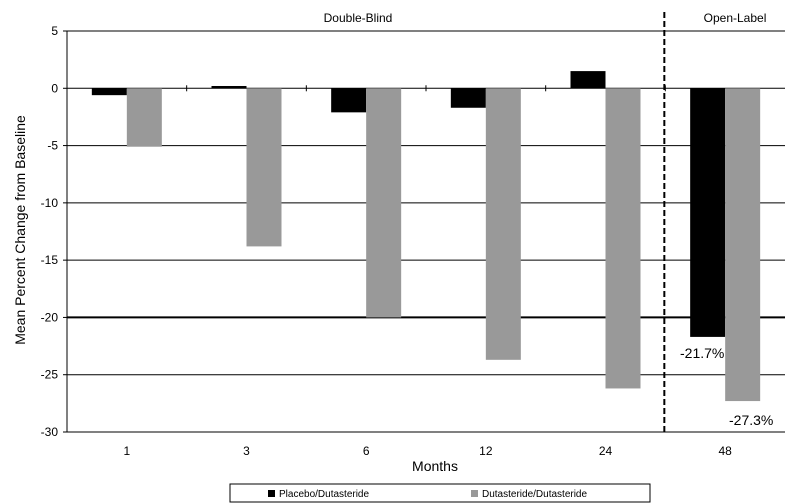 Image resolution: width=785 pixels, height=504 pixels. Describe the element at coordinates (52, 146) in the screenshot. I see `y-tick-label--5: -5` at that location.